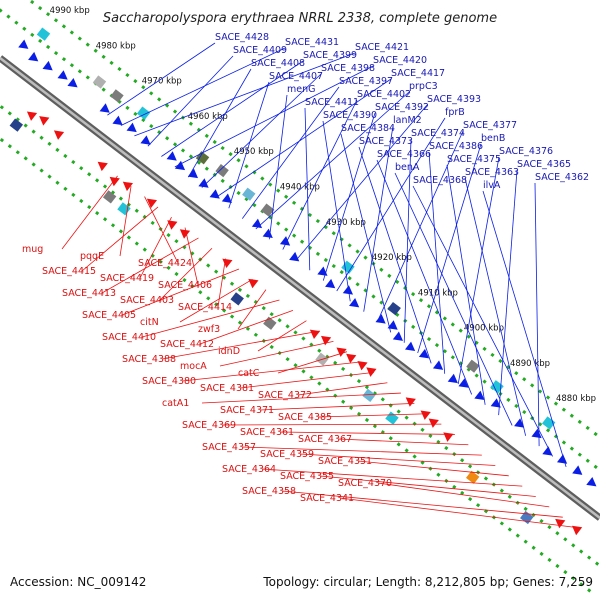 This screenshot has width=600, height=600. I want to click on gene-label-bottom: SACE_4403, so click(147, 300).